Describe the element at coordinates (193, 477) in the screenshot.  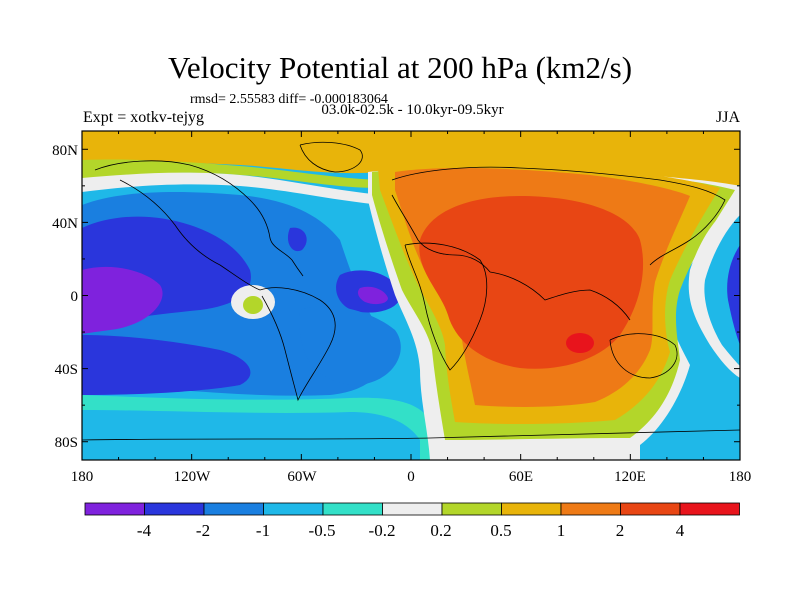
I see `x-tick-label: 120W` at that location.